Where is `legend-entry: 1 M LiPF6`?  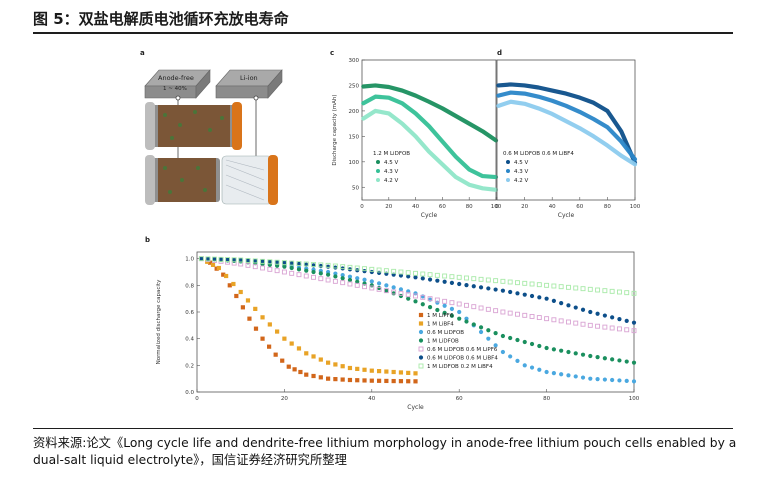 legend-entry: 1 M LiPF6 is located at coordinates (440, 316).